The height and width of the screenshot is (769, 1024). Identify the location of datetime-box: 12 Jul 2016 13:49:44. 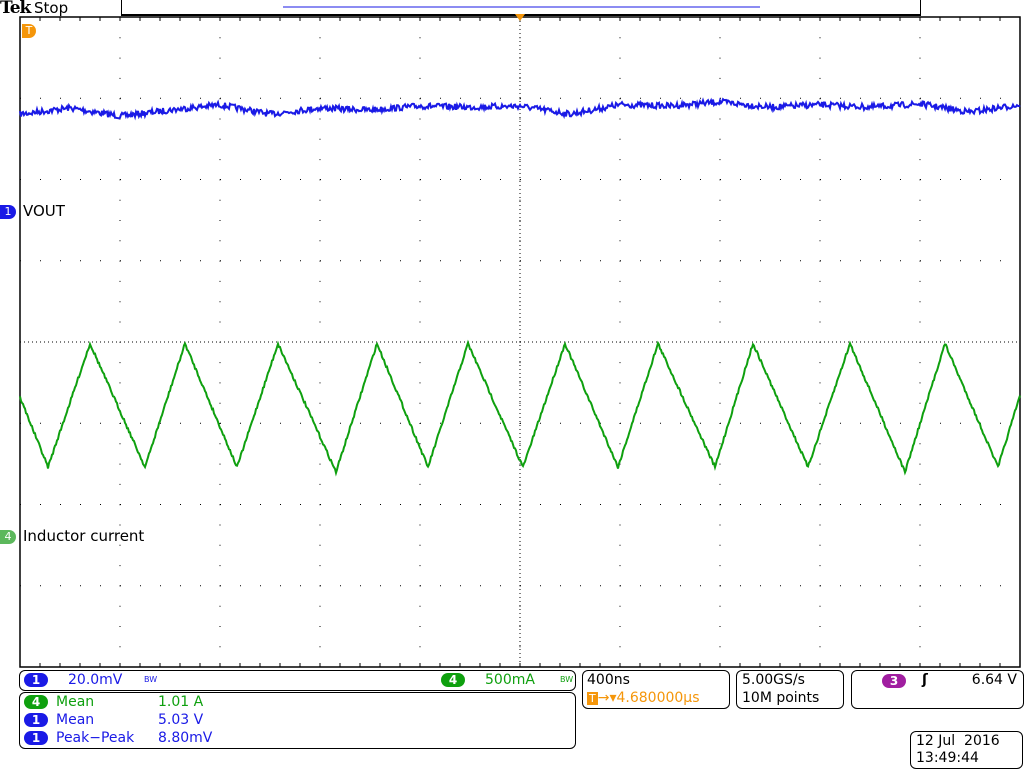
(966, 750).